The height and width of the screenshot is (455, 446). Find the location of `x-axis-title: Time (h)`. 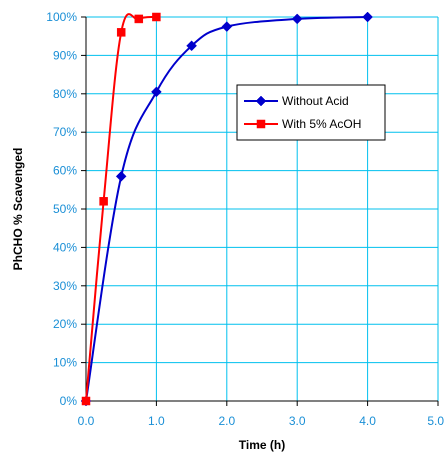

x-axis-title: Time (h) is located at coordinates (262, 445).